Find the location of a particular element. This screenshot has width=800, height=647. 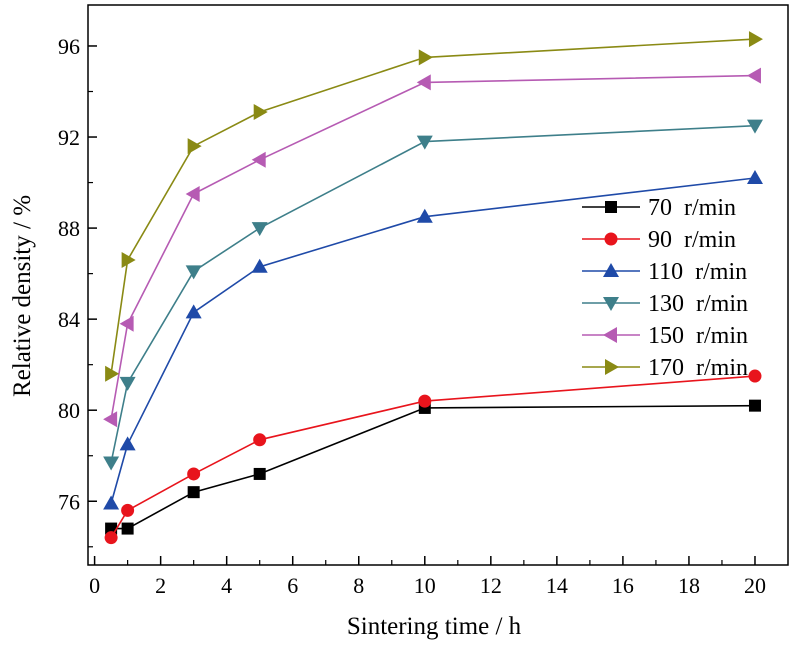

legend-label: 70 r/min is located at coordinates (692, 208).